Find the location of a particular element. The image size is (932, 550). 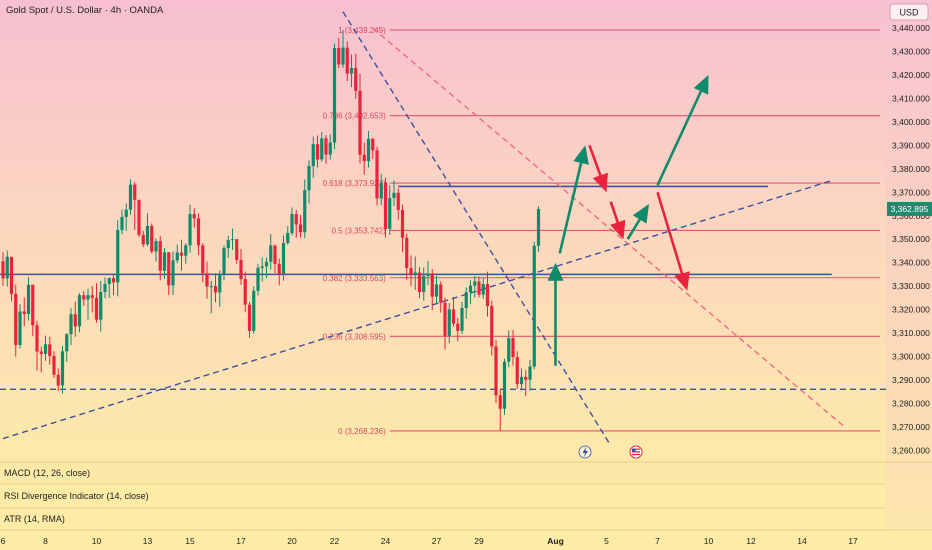

price-tick-label: 3,280.000 is located at coordinates (911, 403).